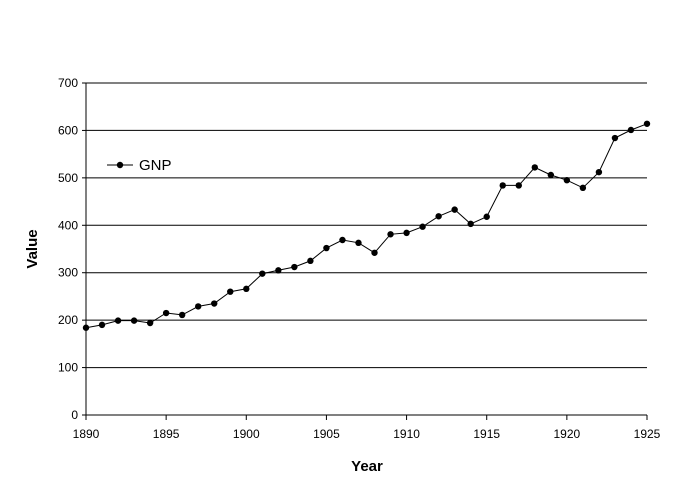 The width and height of the screenshot is (699, 497). I want to click on x-axis-title: Year, so click(367, 466).